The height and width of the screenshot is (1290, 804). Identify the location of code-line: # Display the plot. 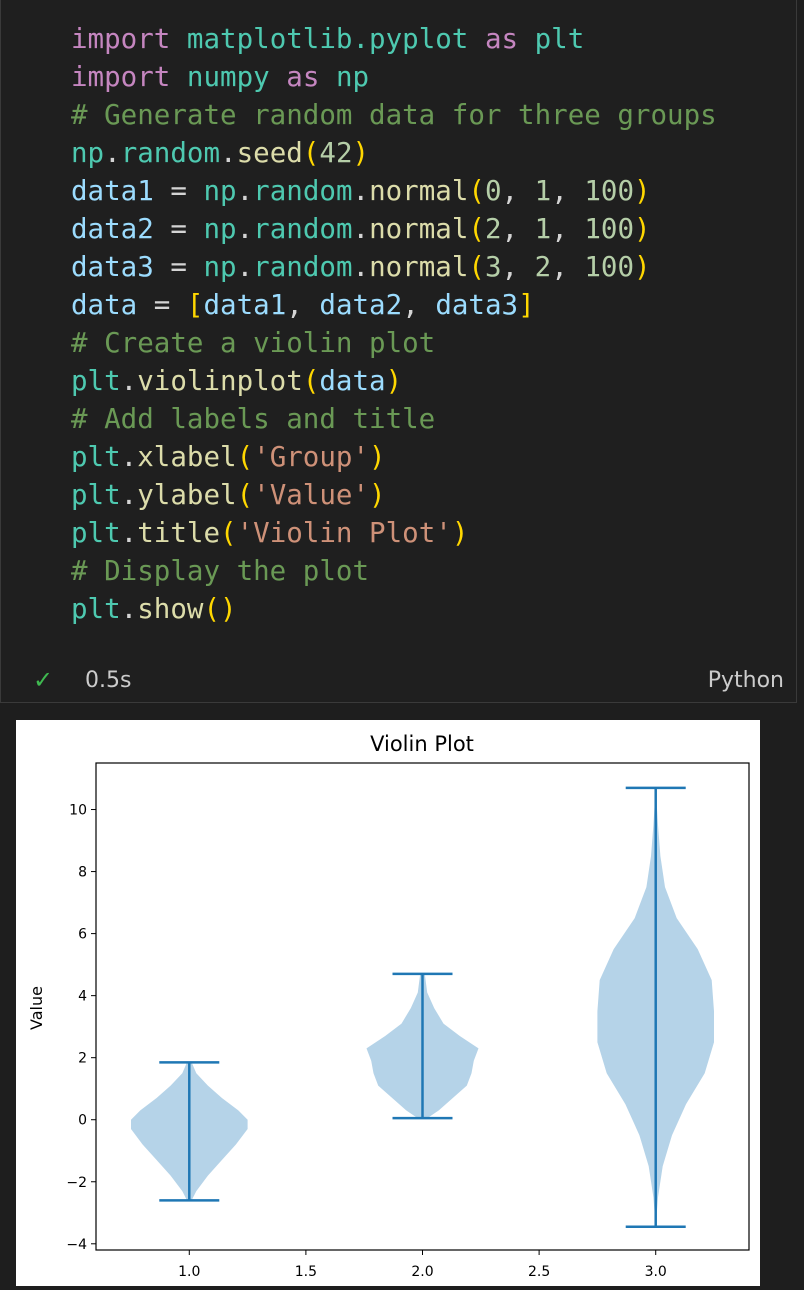
(394, 571).